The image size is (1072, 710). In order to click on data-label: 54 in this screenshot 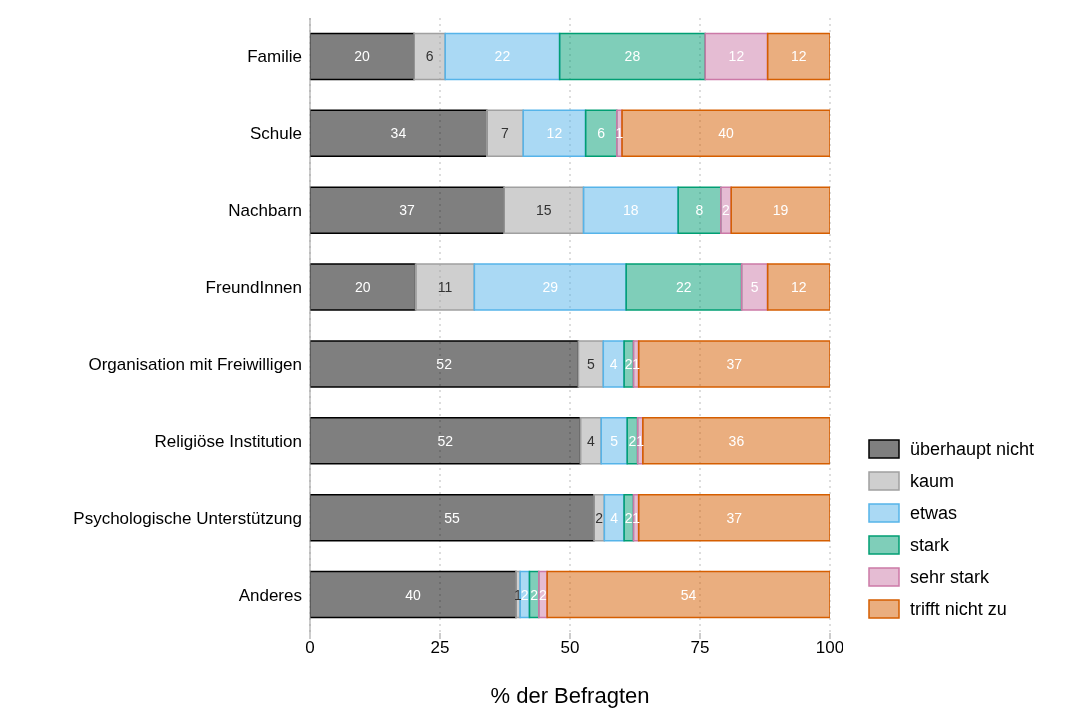, I will do `click(688, 594)`.